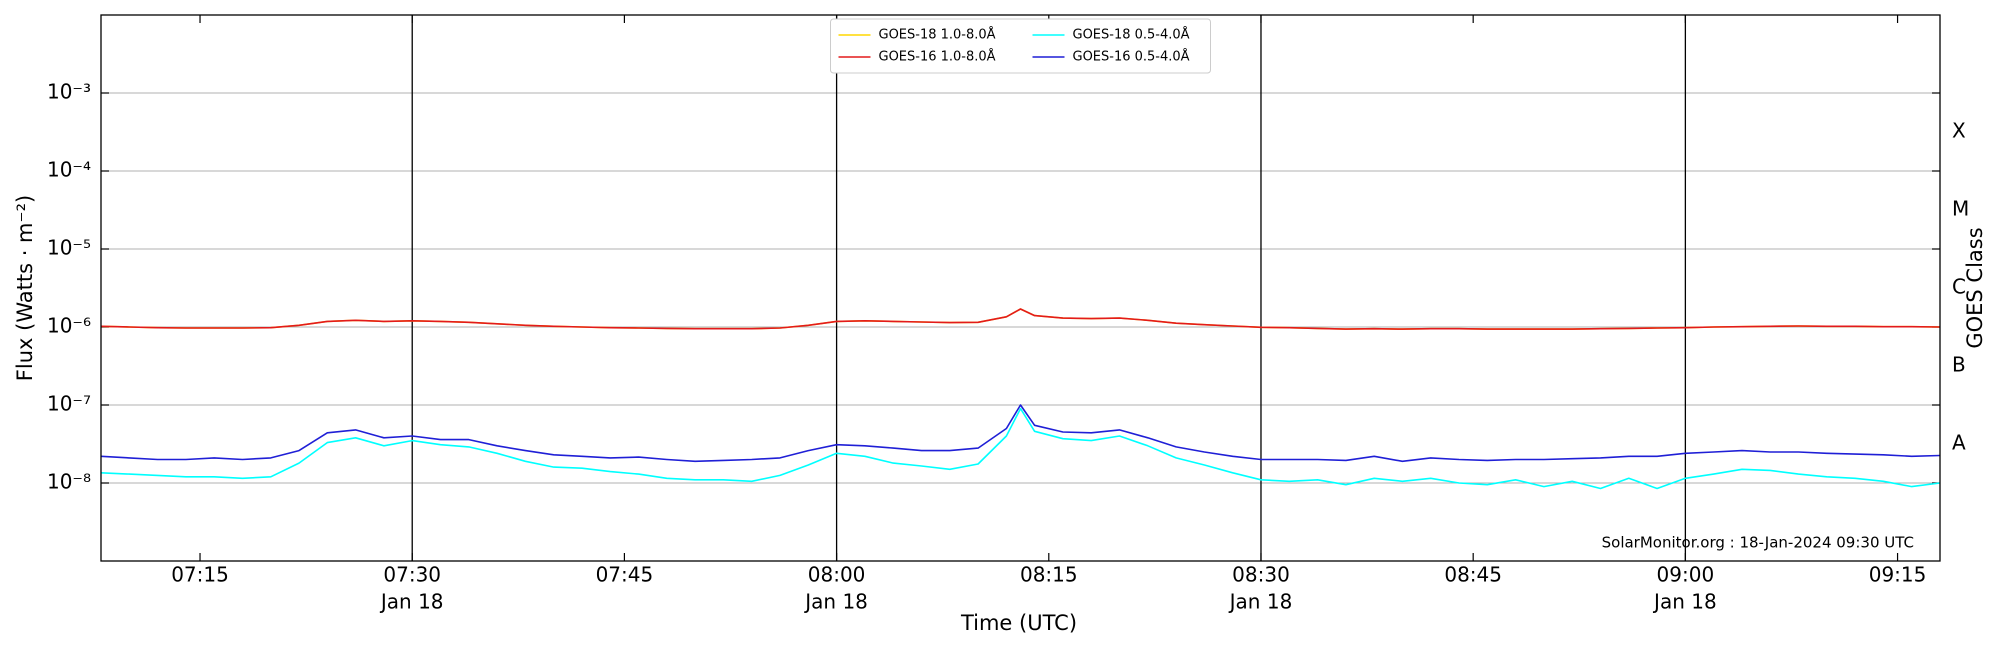 The height and width of the screenshot is (654, 2000). Describe the element at coordinates (69, 482) in the screenshot. I see `y-tick-label: 10⁻⁸` at that location.